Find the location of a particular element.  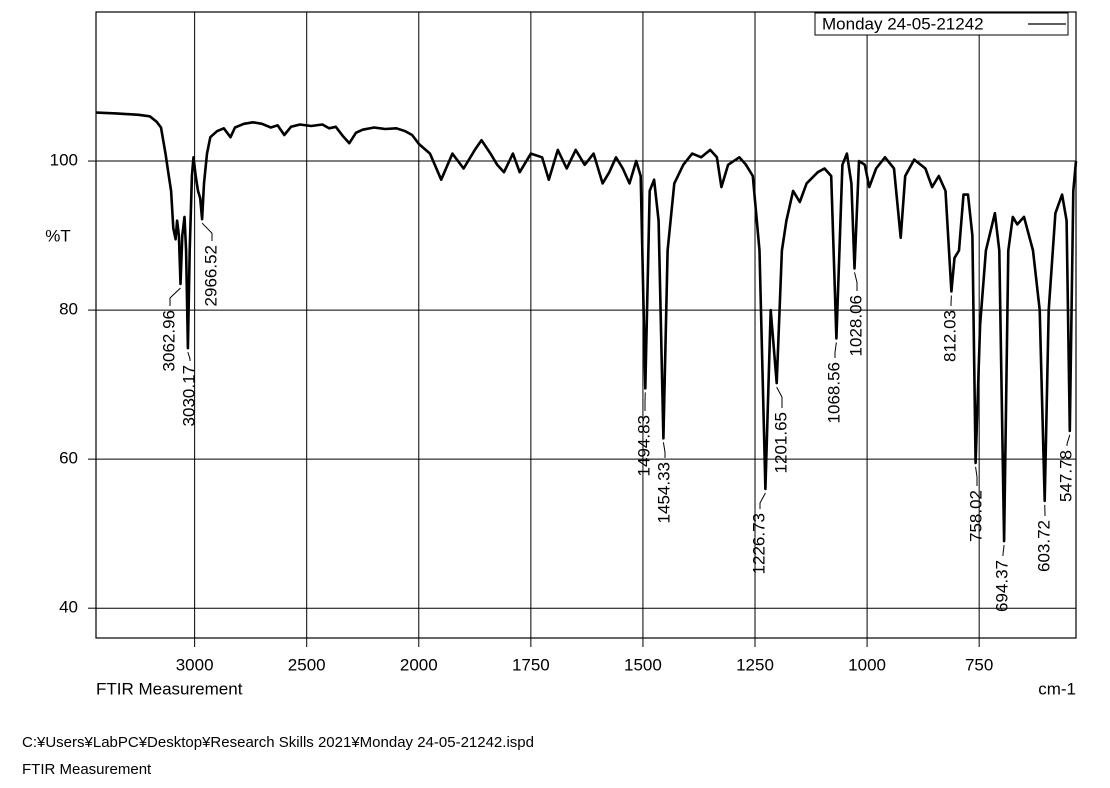

peak-label: 3062.96 is located at coordinates (168, 340).